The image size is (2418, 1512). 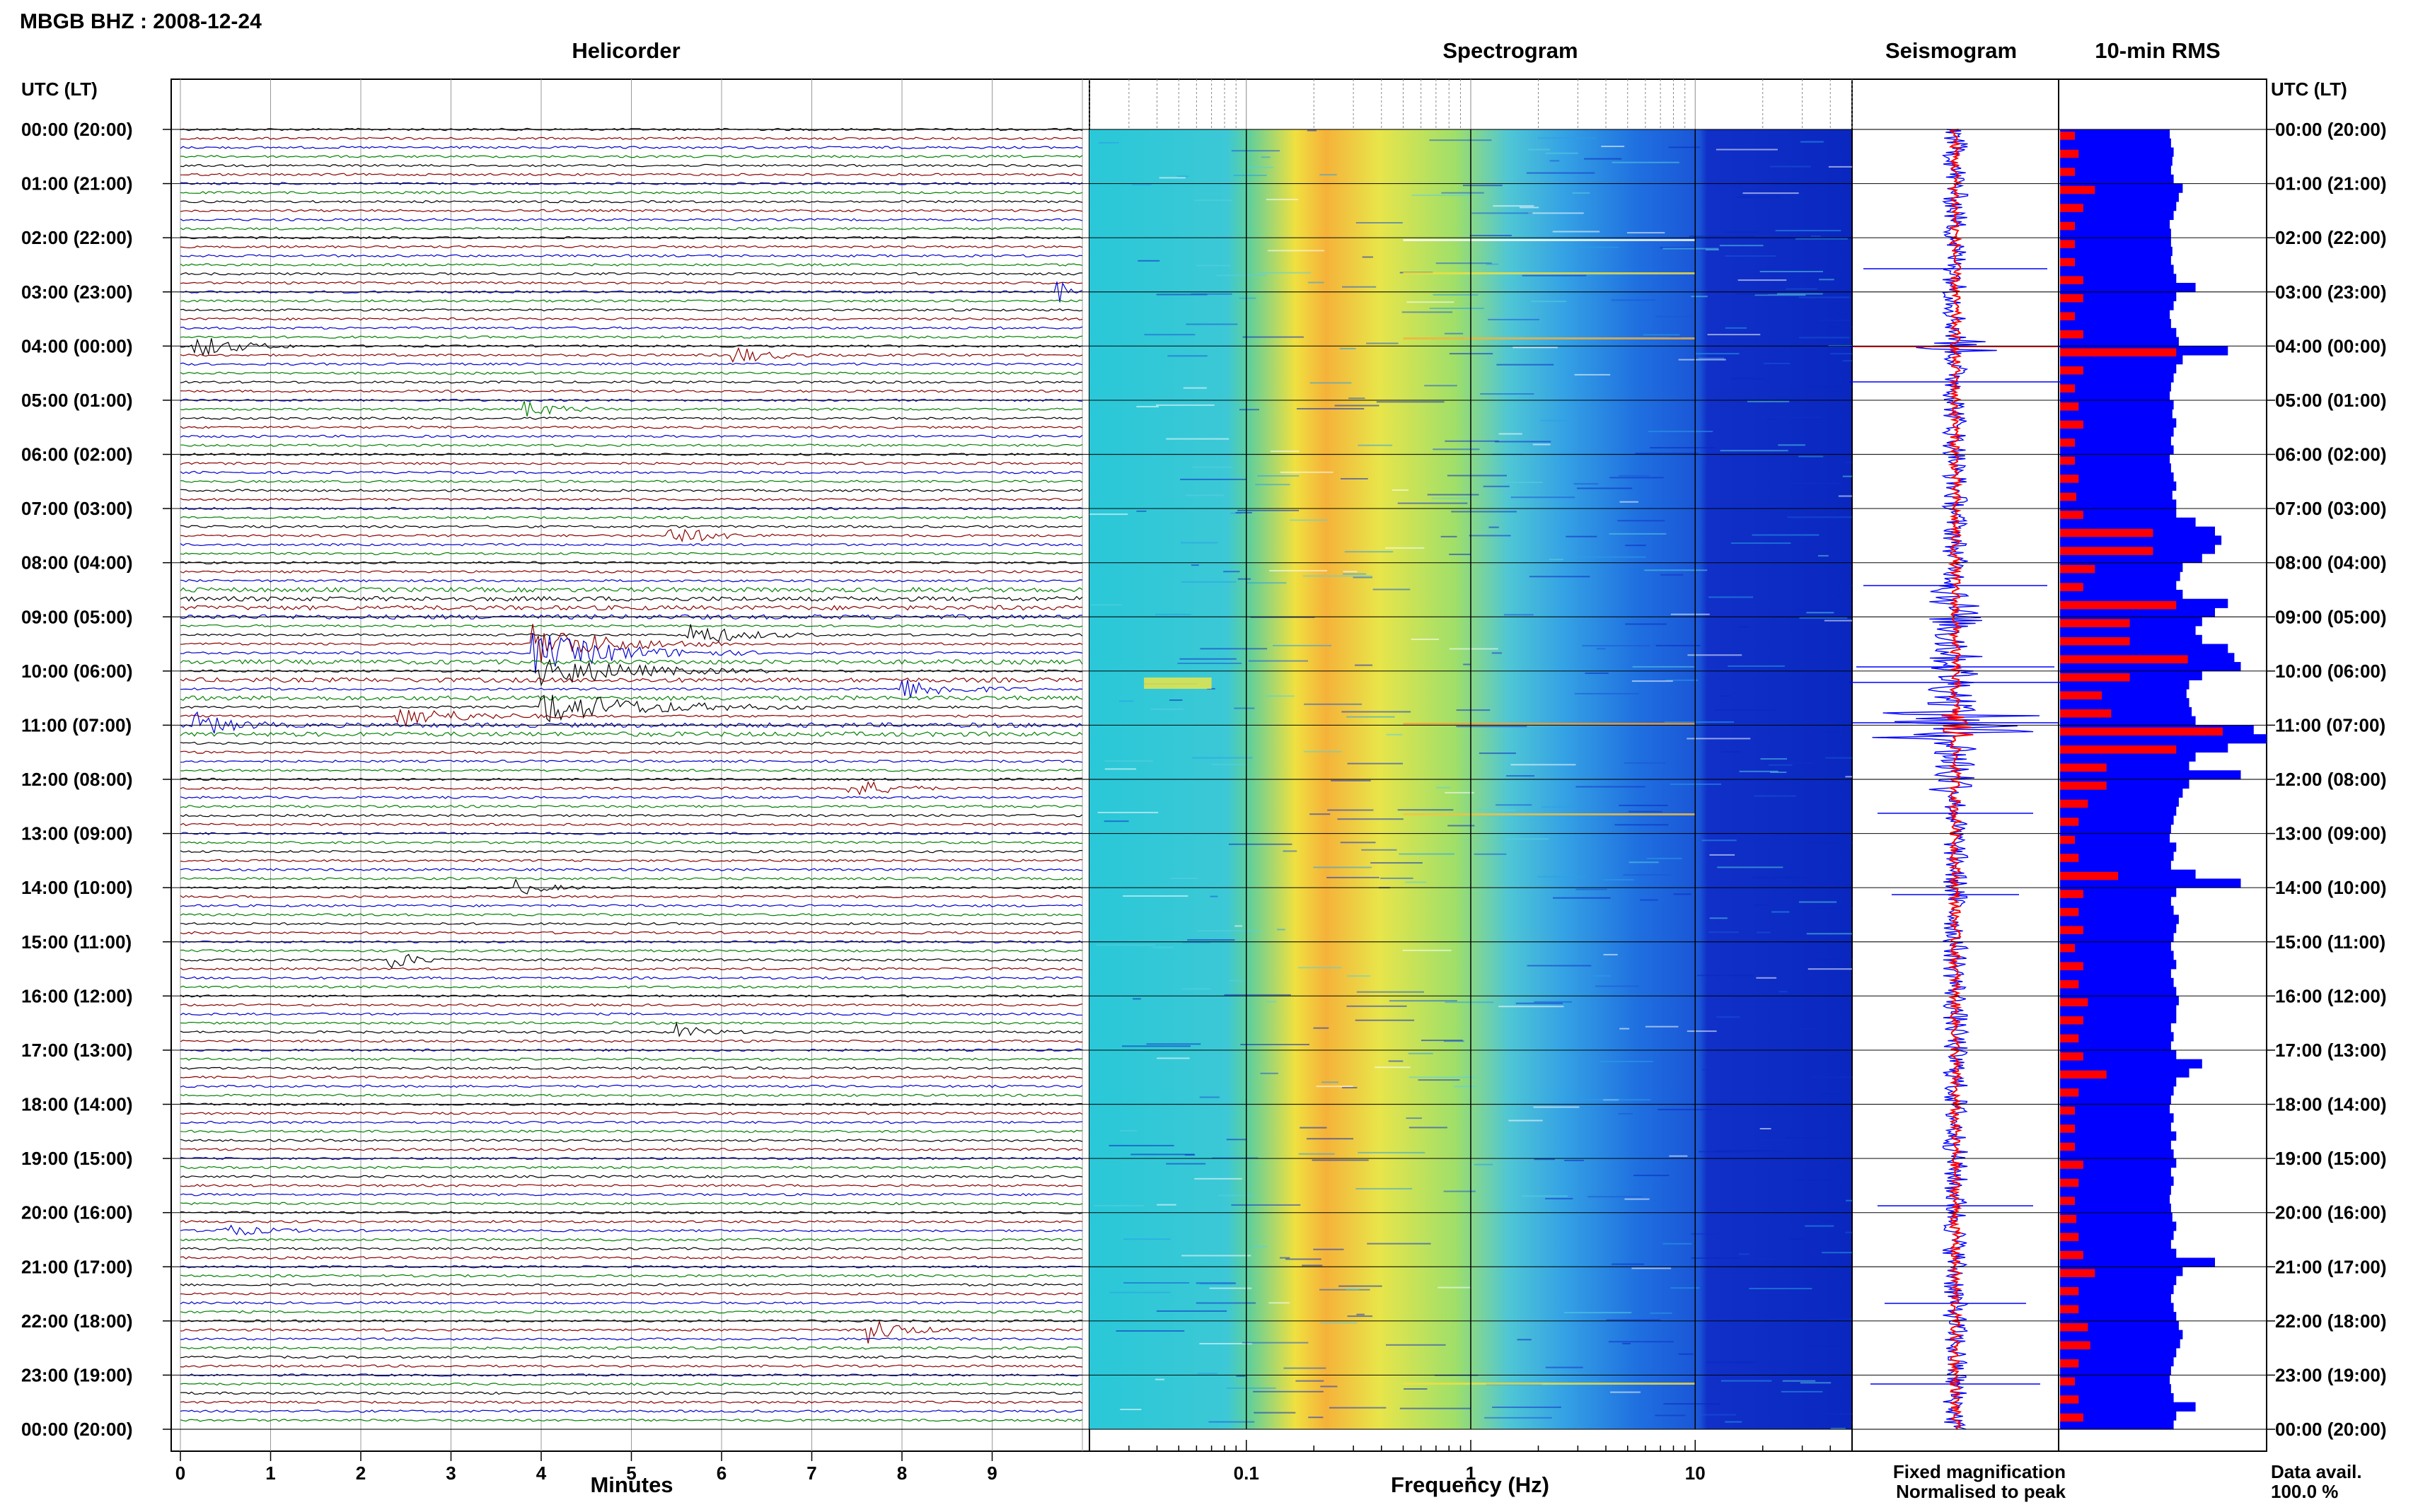 I want to click on time-label: 15:00 (11:00), so click(x=76, y=942).